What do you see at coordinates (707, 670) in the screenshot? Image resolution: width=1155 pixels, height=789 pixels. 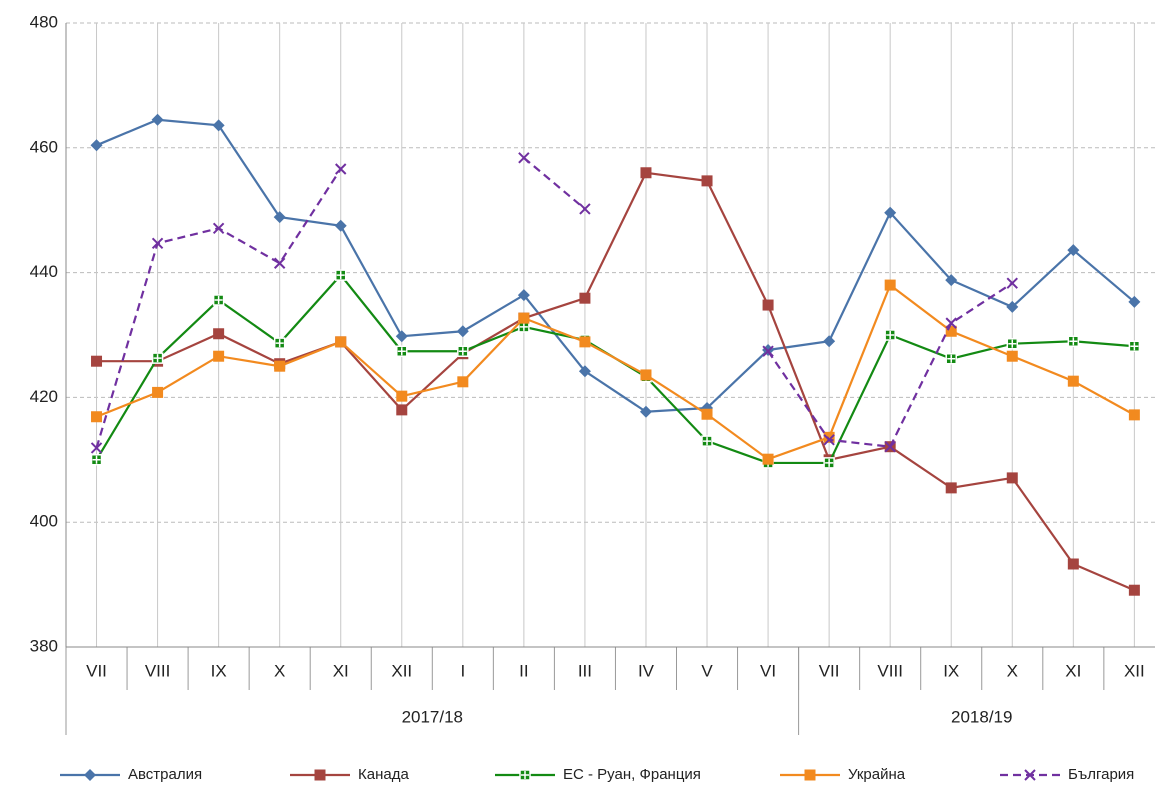 I see `x-tick-label: V` at bounding box center [707, 670].